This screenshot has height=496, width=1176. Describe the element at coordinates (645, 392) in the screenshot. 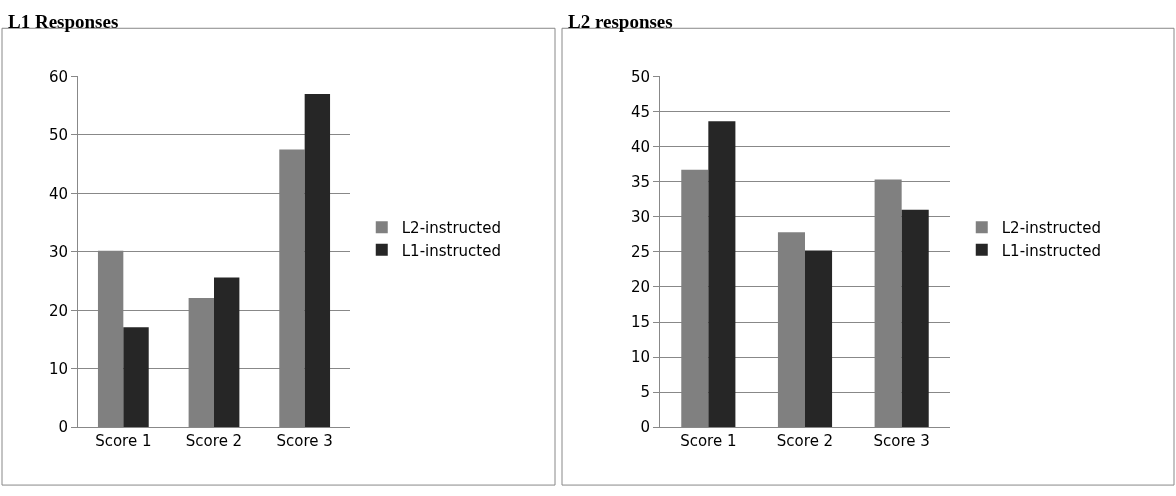

I see `y-tick-label: 5` at that location.